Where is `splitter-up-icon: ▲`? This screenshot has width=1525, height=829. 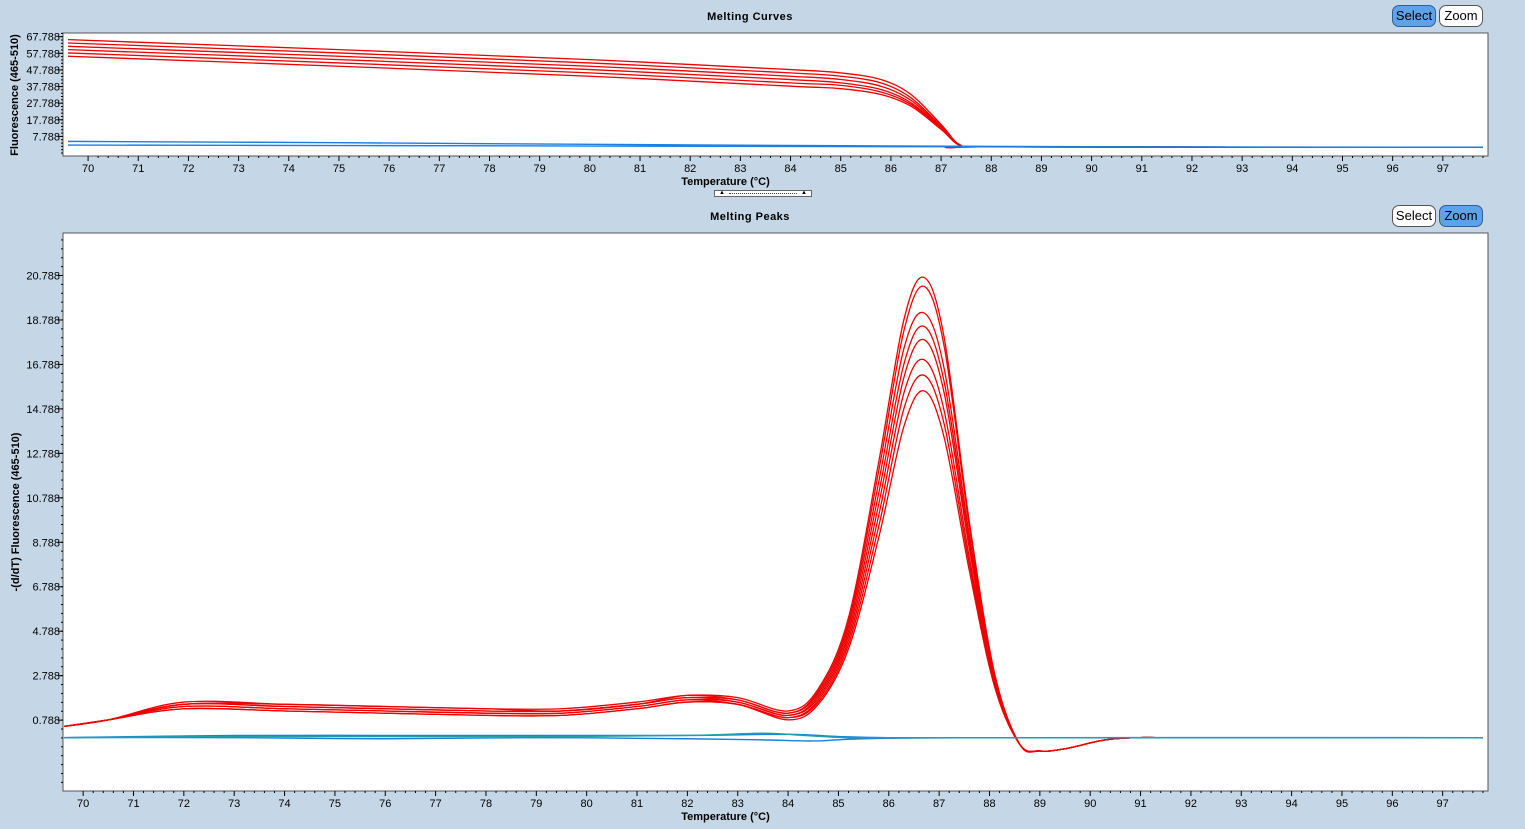 splitter-up-icon: ▲ is located at coordinates (722, 193).